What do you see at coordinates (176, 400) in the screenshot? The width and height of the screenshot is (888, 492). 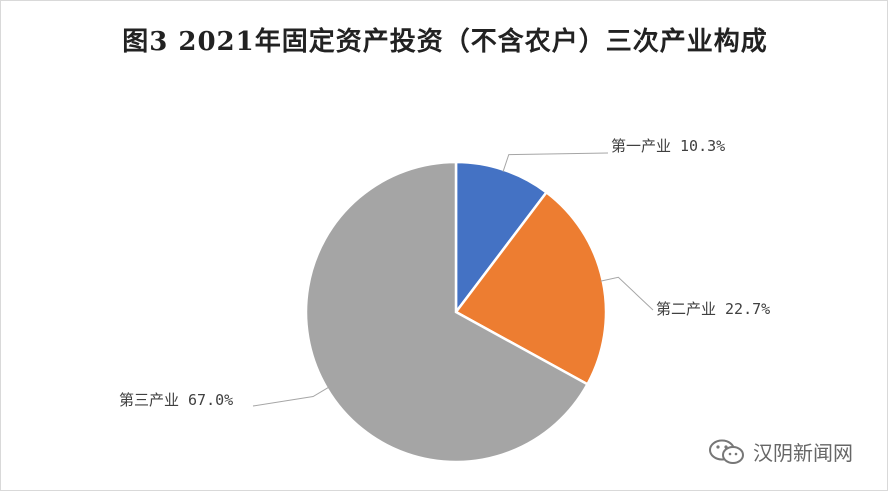 I see `slice-label-tertiary: 第三产业 67.0%` at bounding box center [176, 400].